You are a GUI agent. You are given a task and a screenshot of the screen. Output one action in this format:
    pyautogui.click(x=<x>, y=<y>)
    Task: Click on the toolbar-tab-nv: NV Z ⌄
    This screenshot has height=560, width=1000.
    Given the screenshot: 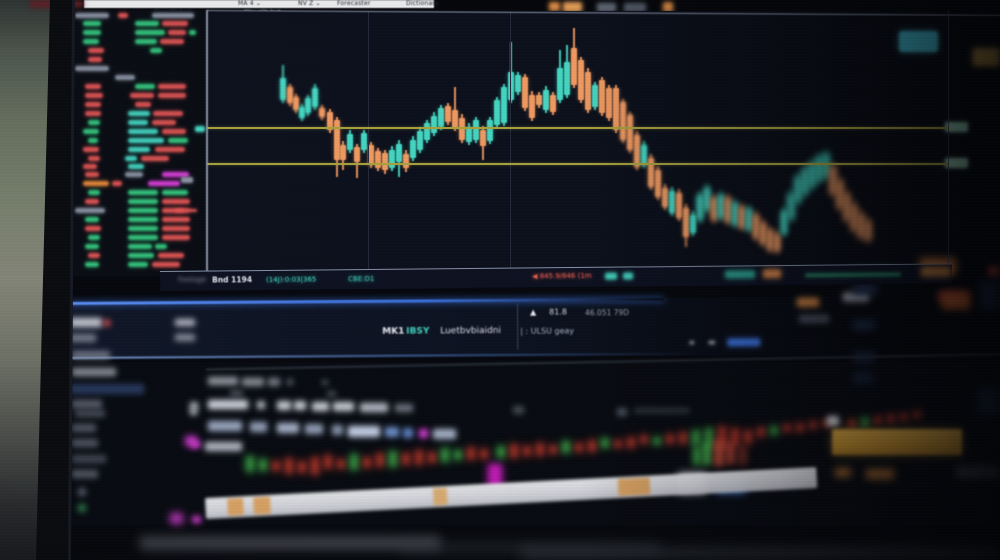 What is the action you would take?
    pyautogui.click(x=309, y=3)
    